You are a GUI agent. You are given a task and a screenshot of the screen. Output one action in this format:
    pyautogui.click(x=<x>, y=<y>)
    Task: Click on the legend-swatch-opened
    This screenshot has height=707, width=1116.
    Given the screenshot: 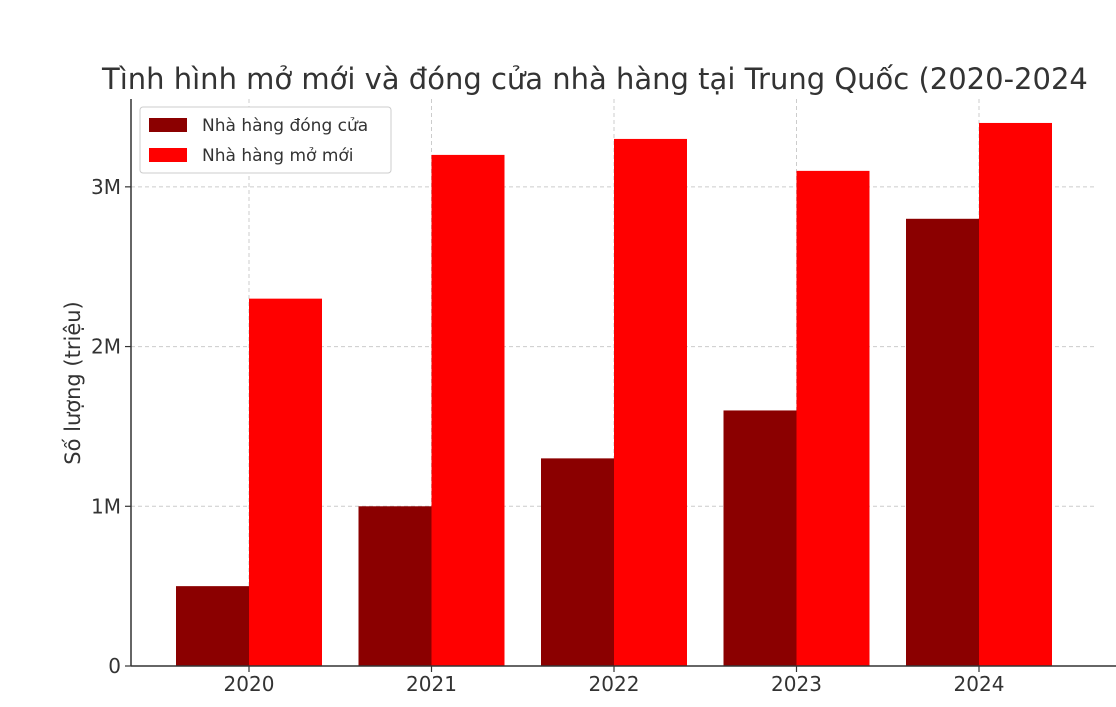 What is the action you would take?
    pyautogui.click(x=168, y=155)
    